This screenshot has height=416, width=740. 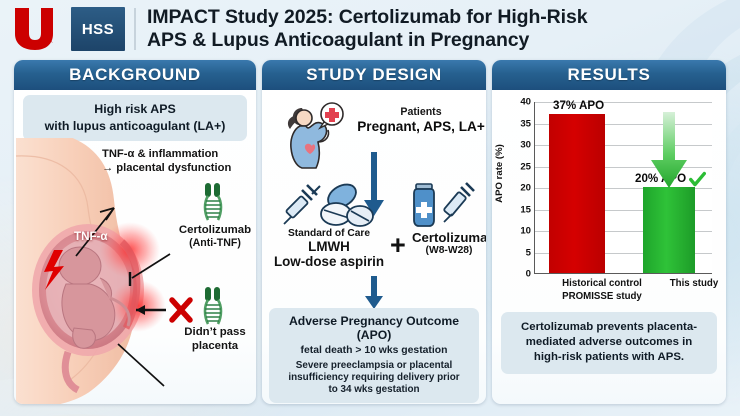 What do you see at coordinates (449, 237) in the screenshot?
I see `certolizumab-arm-label: Certolizumab` at bounding box center [449, 237].